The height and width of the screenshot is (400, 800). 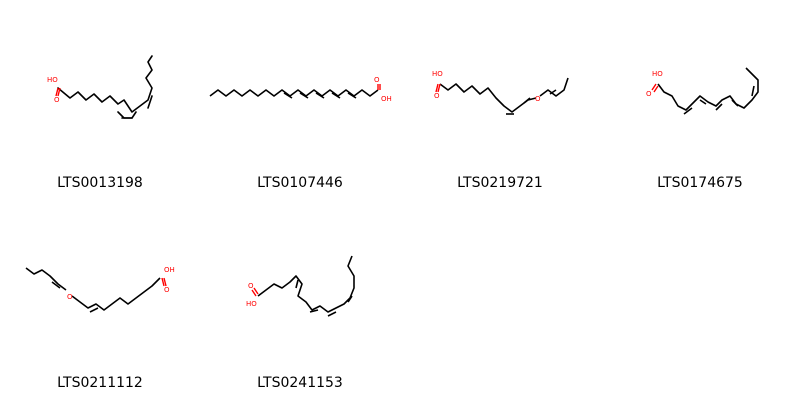 What do you see at coordinates (300, 183) in the screenshot?
I see `molecule-id-2: LTS0107446` at bounding box center [300, 183].